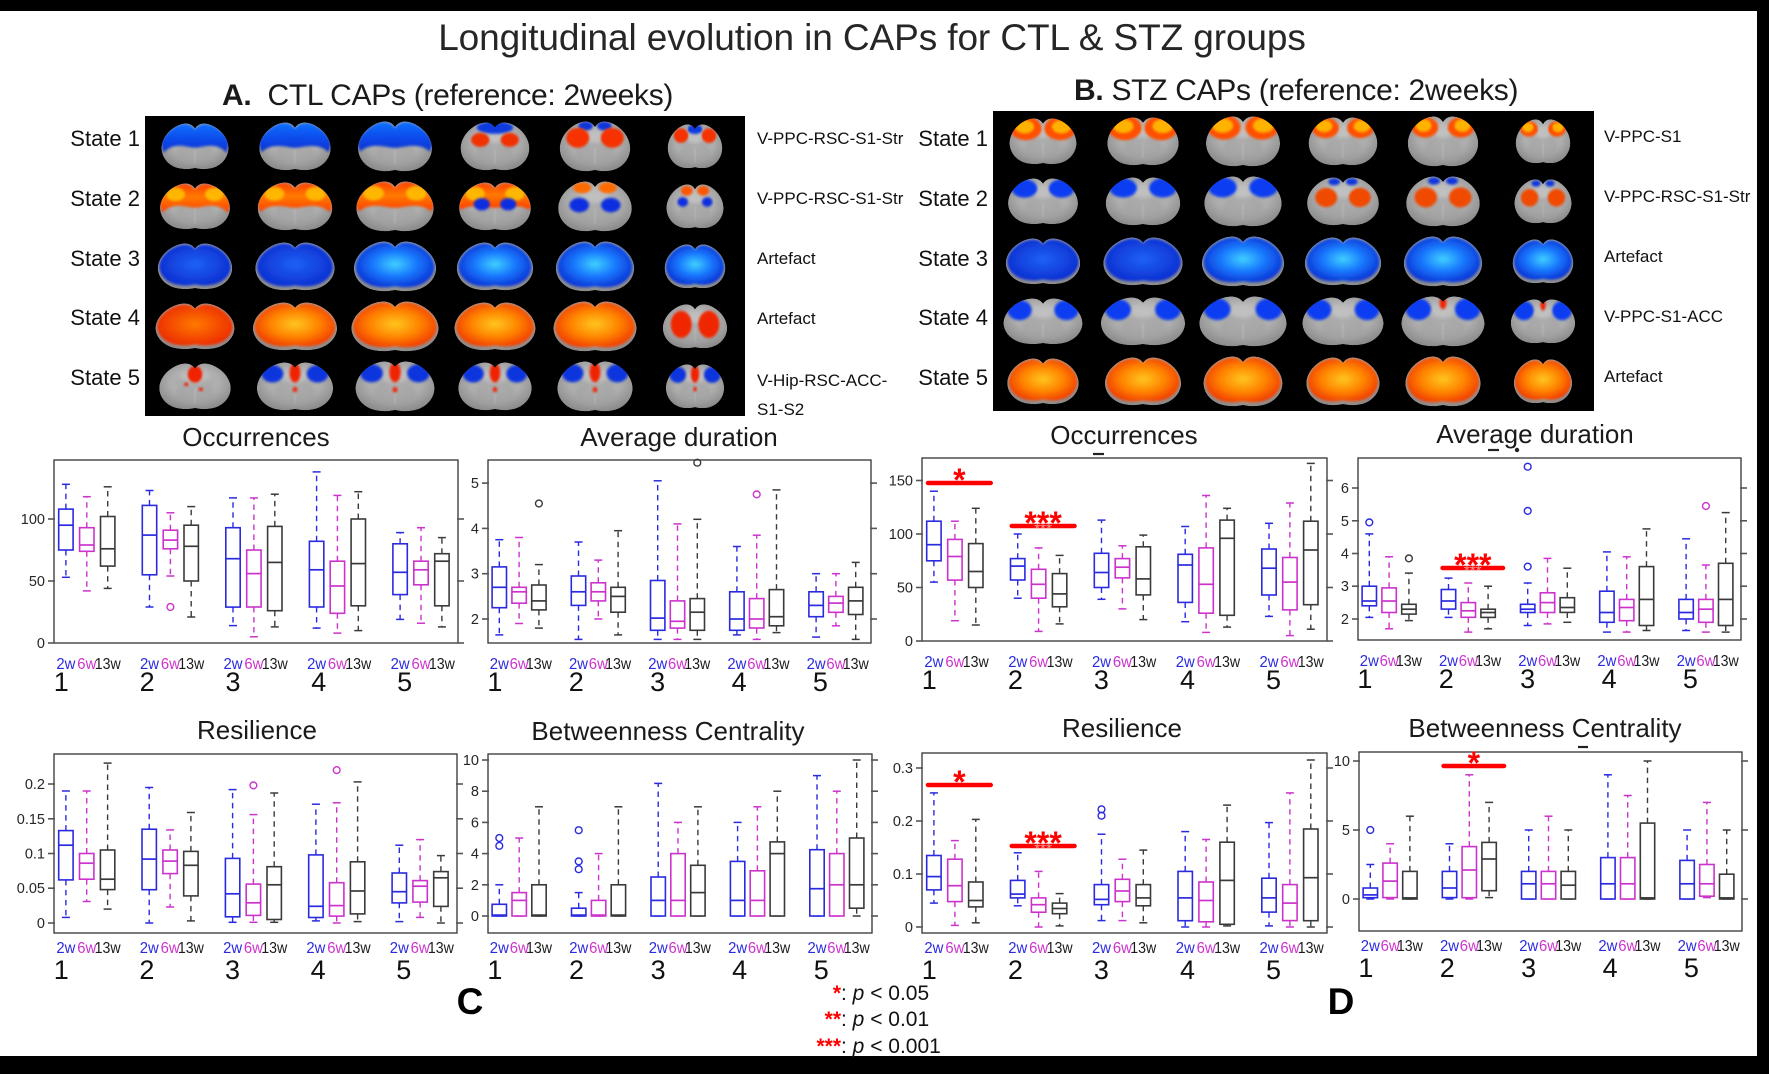 The width and height of the screenshot is (1769, 1074). What do you see at coordinates (257, 731) in the screenshot?
I see `svg-text: Resilience` at bounding box center [257, 731].